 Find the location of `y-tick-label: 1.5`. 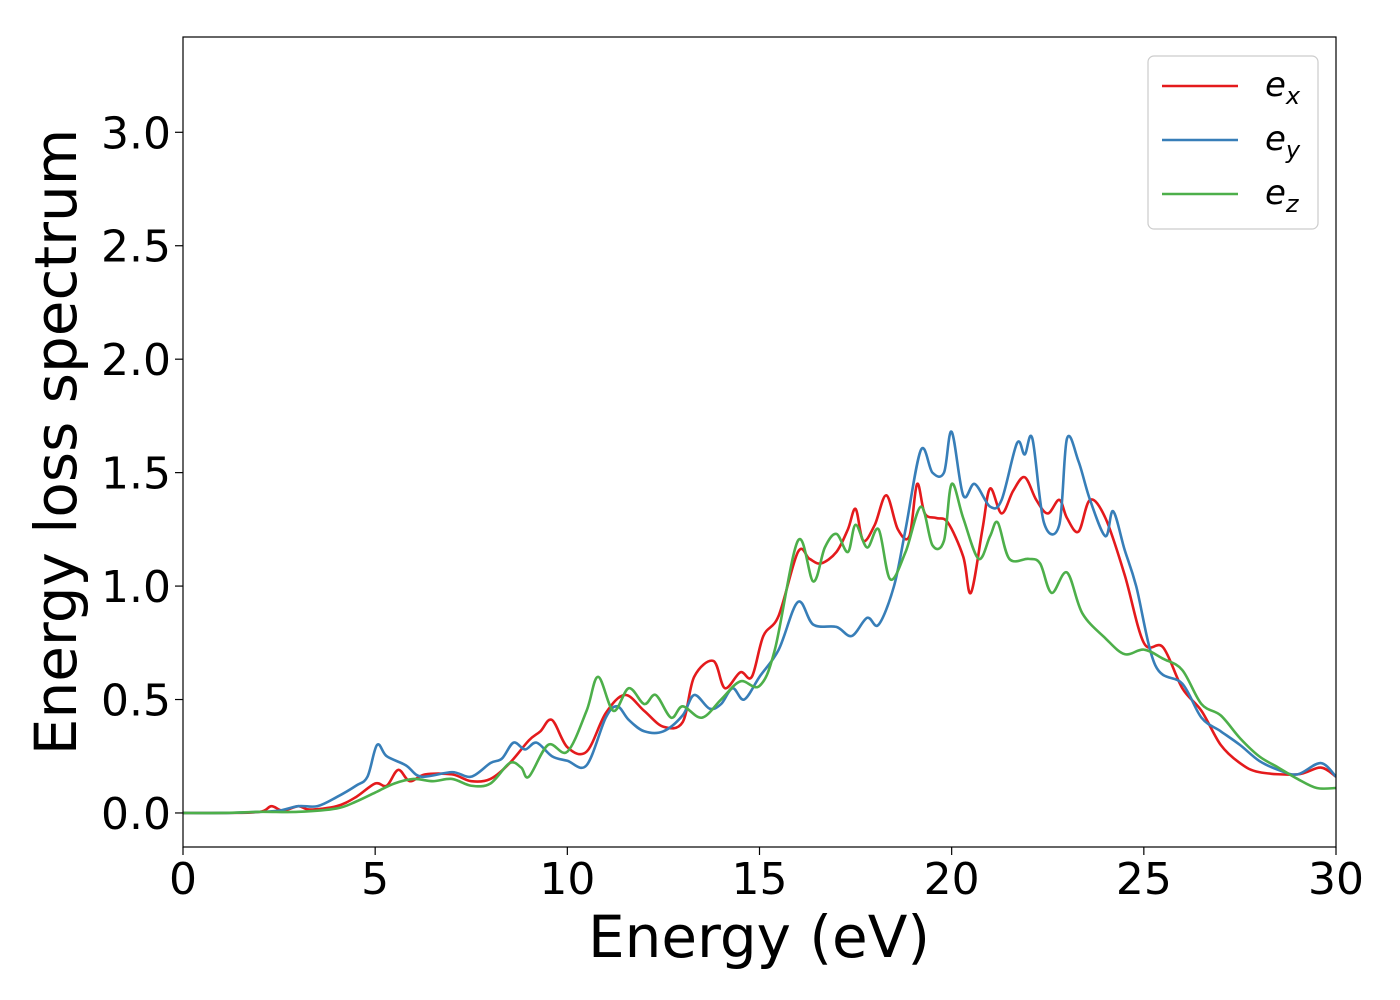

y-tick-label: 1.5 is located at coordinates (136, 474).